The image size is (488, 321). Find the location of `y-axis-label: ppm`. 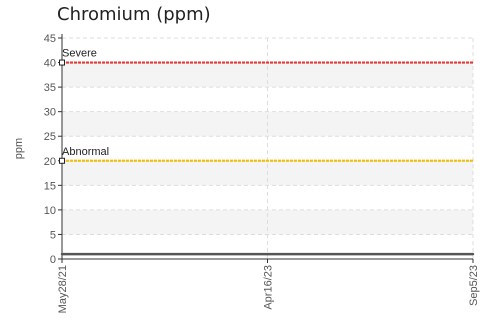

y-axis-label: ppm is located at coordinates (19, 148).